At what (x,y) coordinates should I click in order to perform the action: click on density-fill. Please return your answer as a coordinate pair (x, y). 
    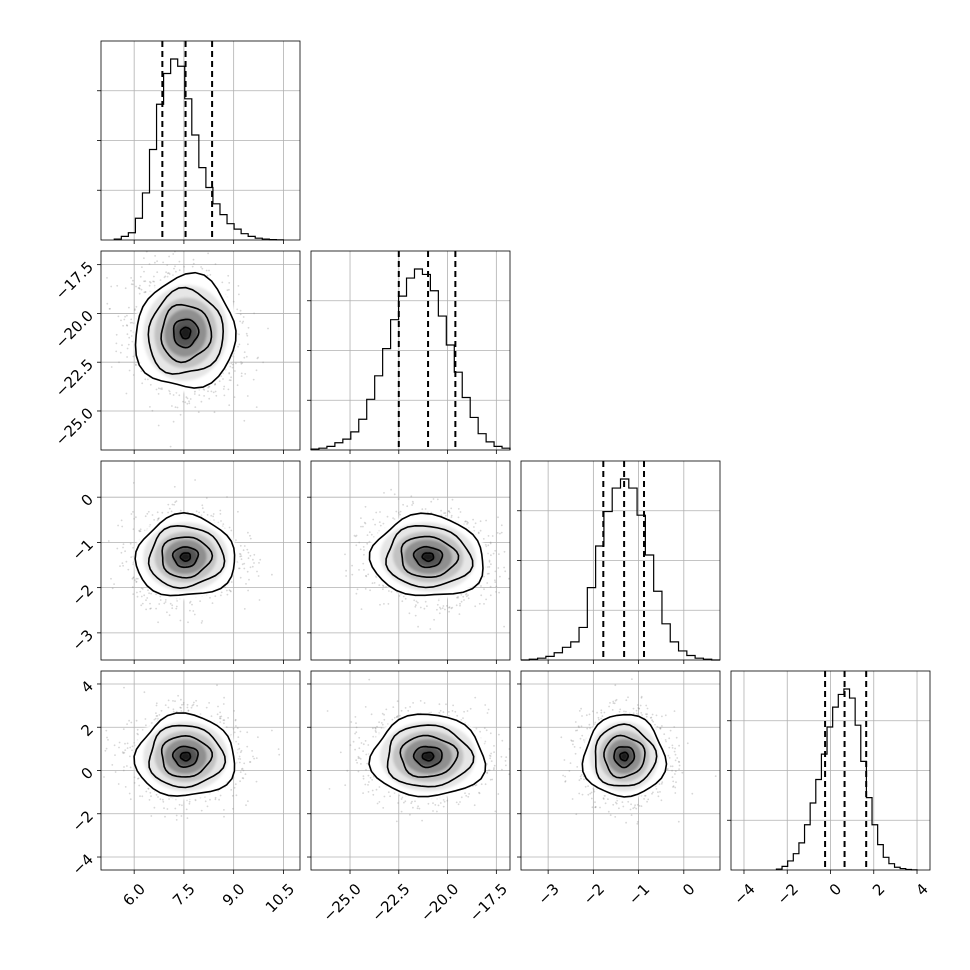
    Looking at the image, I should click on (185, 333).